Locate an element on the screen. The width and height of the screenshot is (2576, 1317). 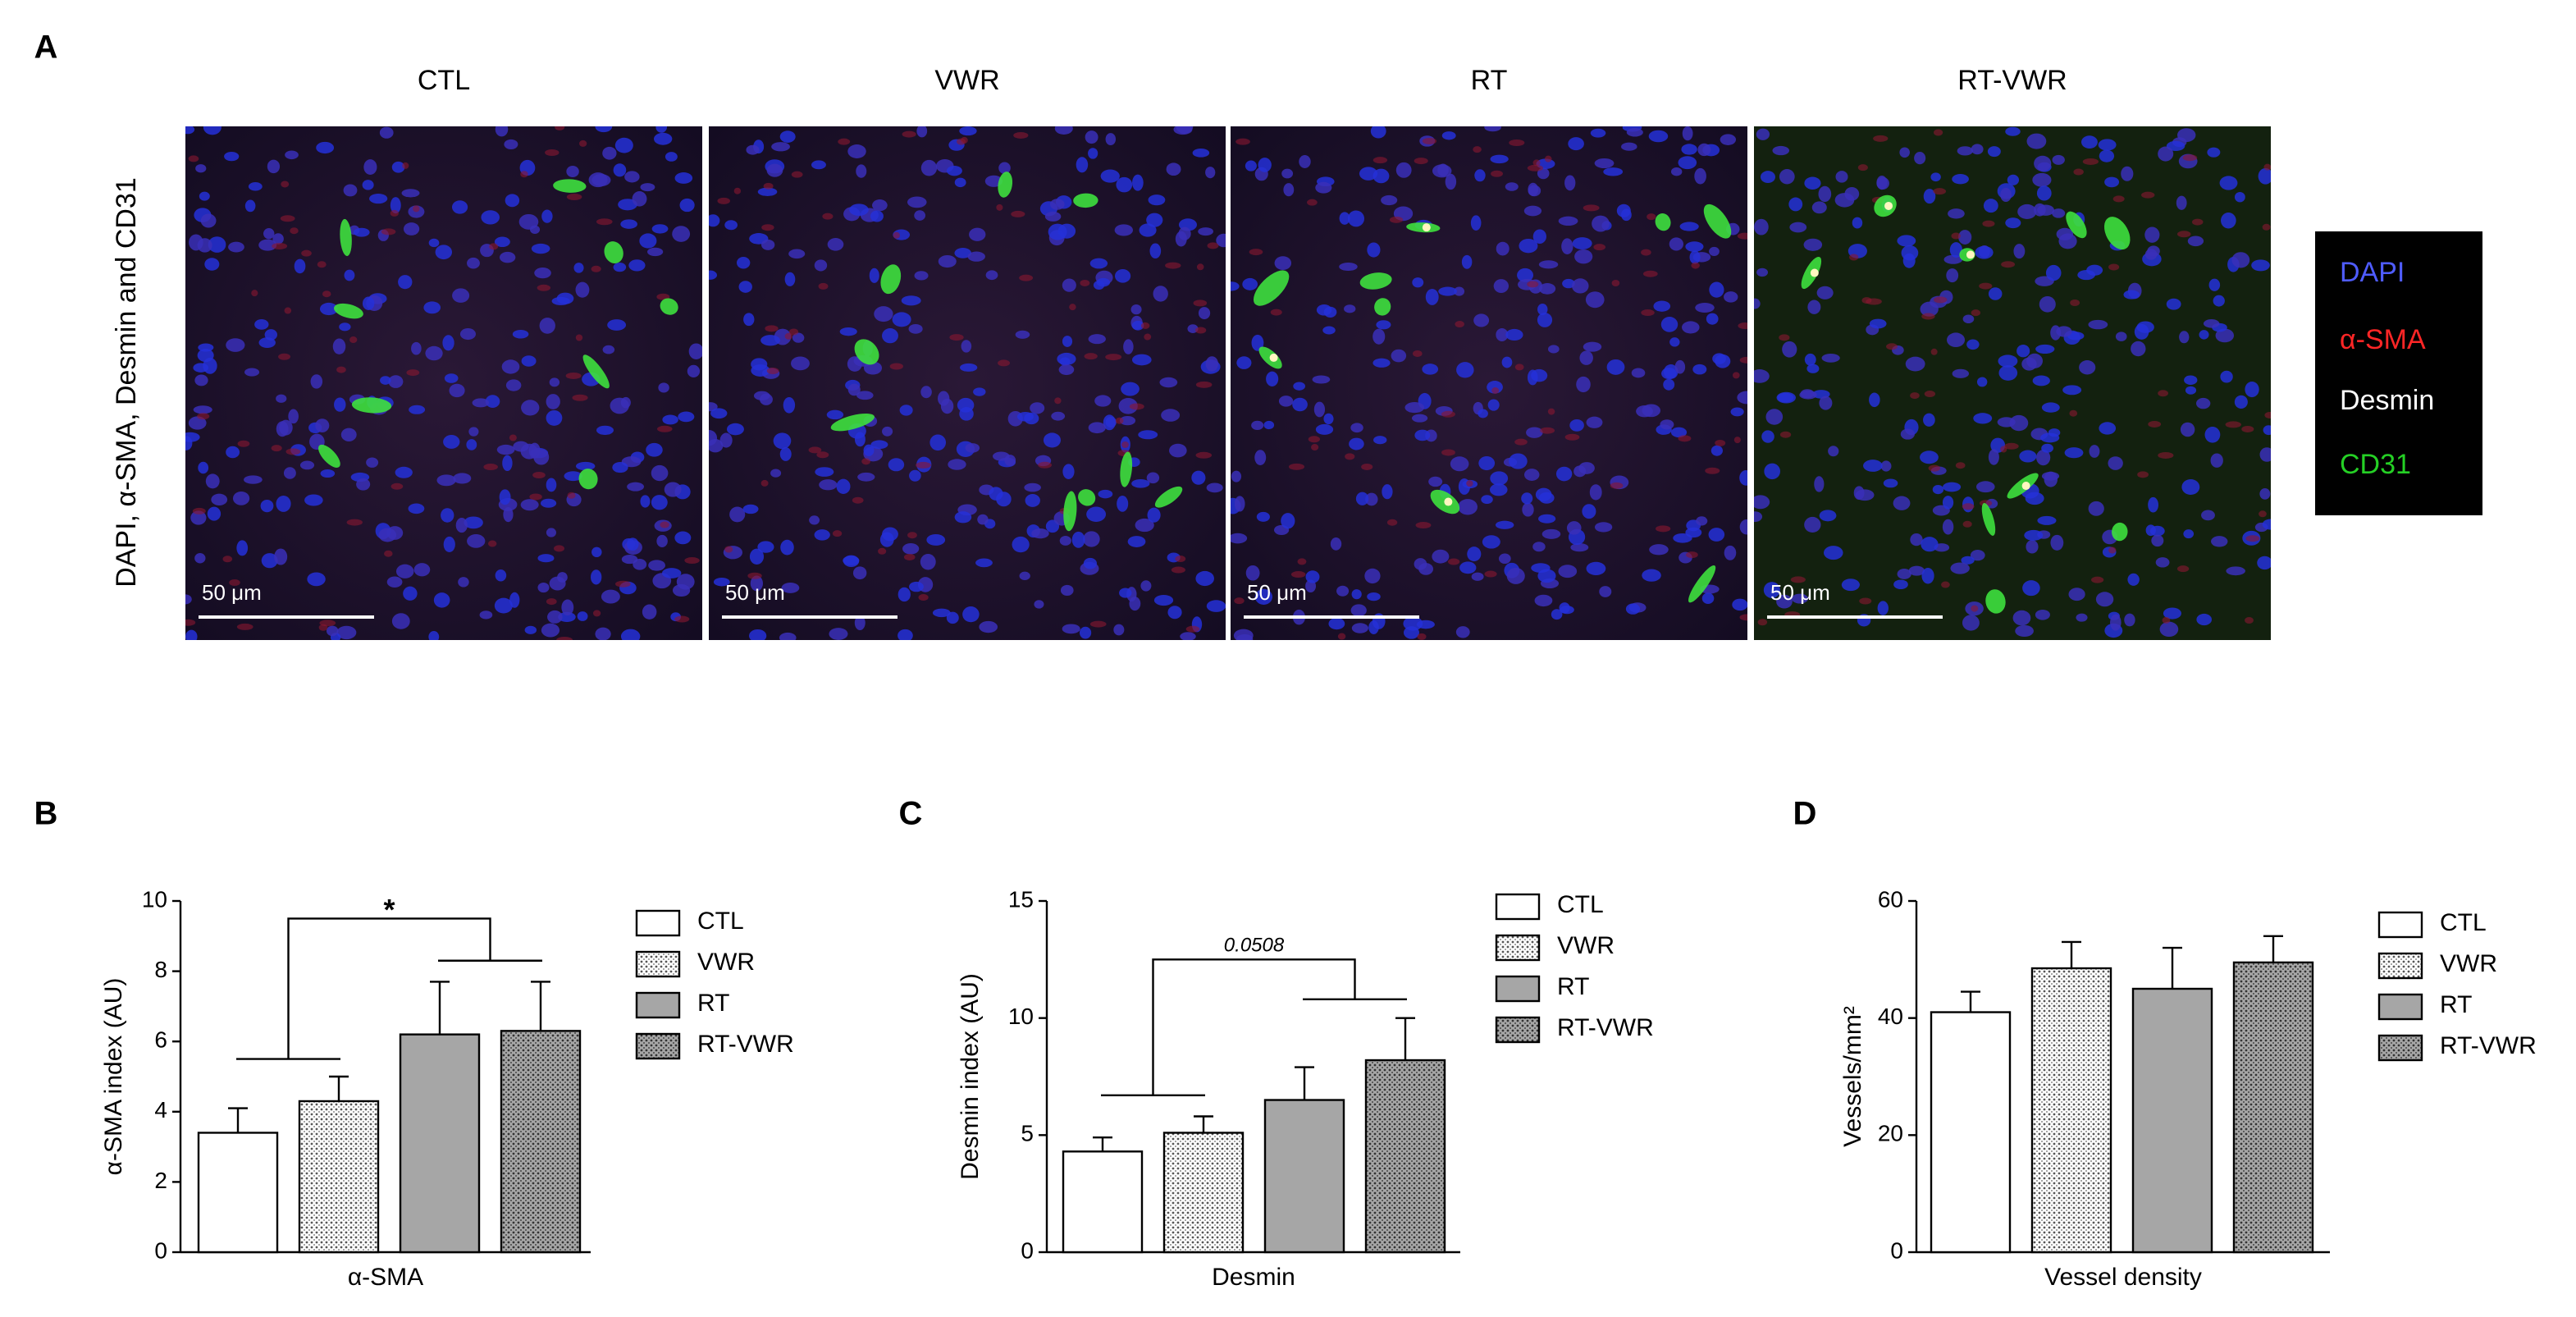
legend-swatch is located at coordinates (2400, 1007).